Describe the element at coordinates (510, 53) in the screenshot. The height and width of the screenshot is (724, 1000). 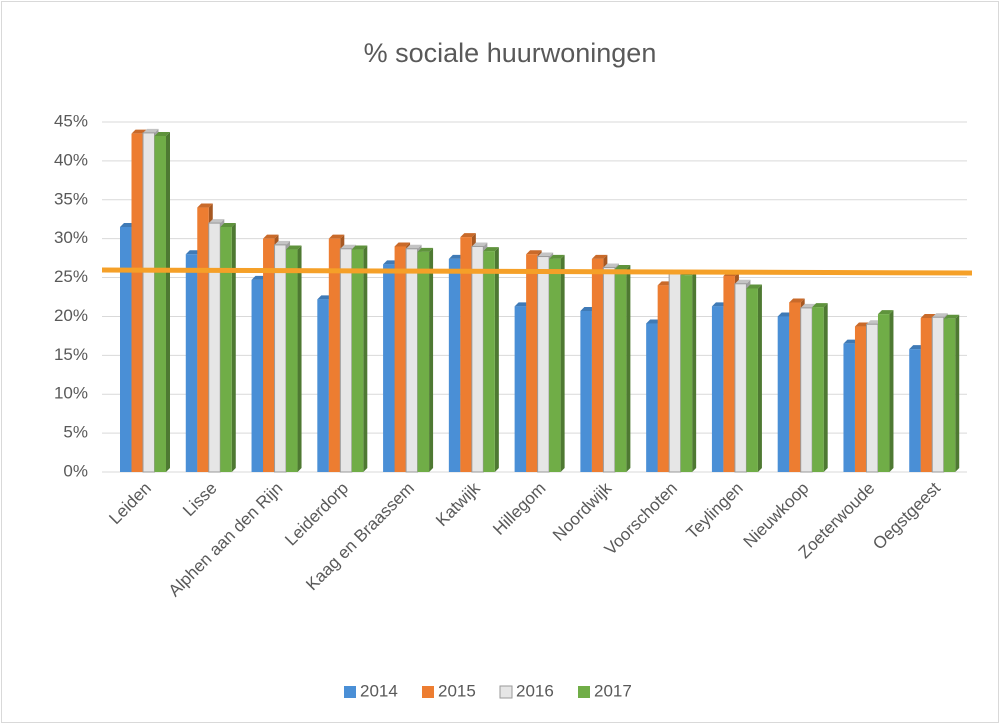
I see `chart-title: % sociale huurwoningen` at that location.